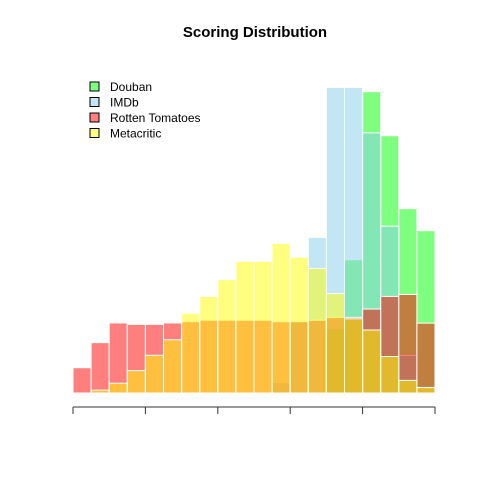  Describe the element at coordinates (94, 117) in the screenshot. I see `legend-swatch-rotten-tomatoes` at that location.